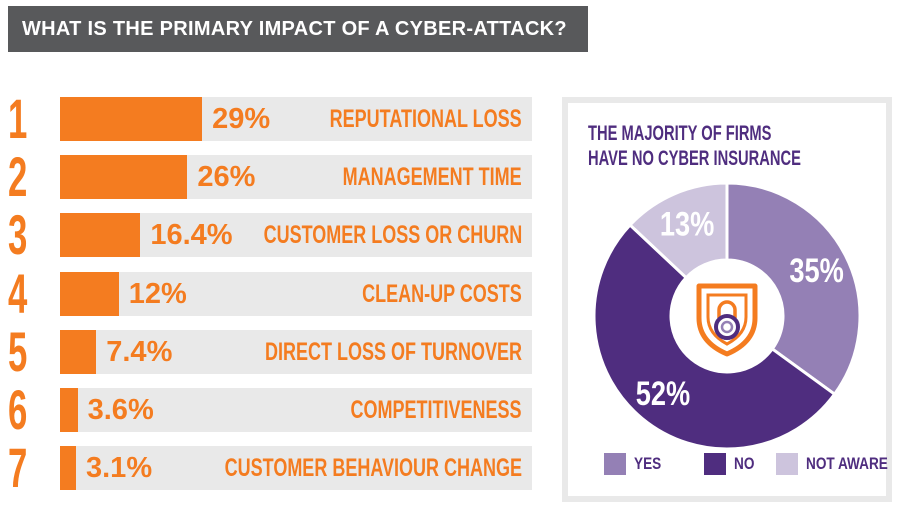 The image size is (900, 510). I want to click on impact-row: 2 26% MANAGEMENT TIME, so click(270, 177).